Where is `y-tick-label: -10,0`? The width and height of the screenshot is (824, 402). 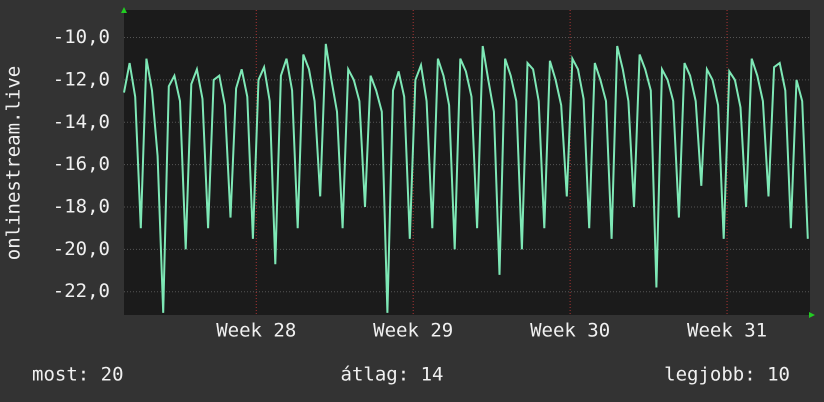 y-tick-label: -10,0 is located at coordinates (81, 37).